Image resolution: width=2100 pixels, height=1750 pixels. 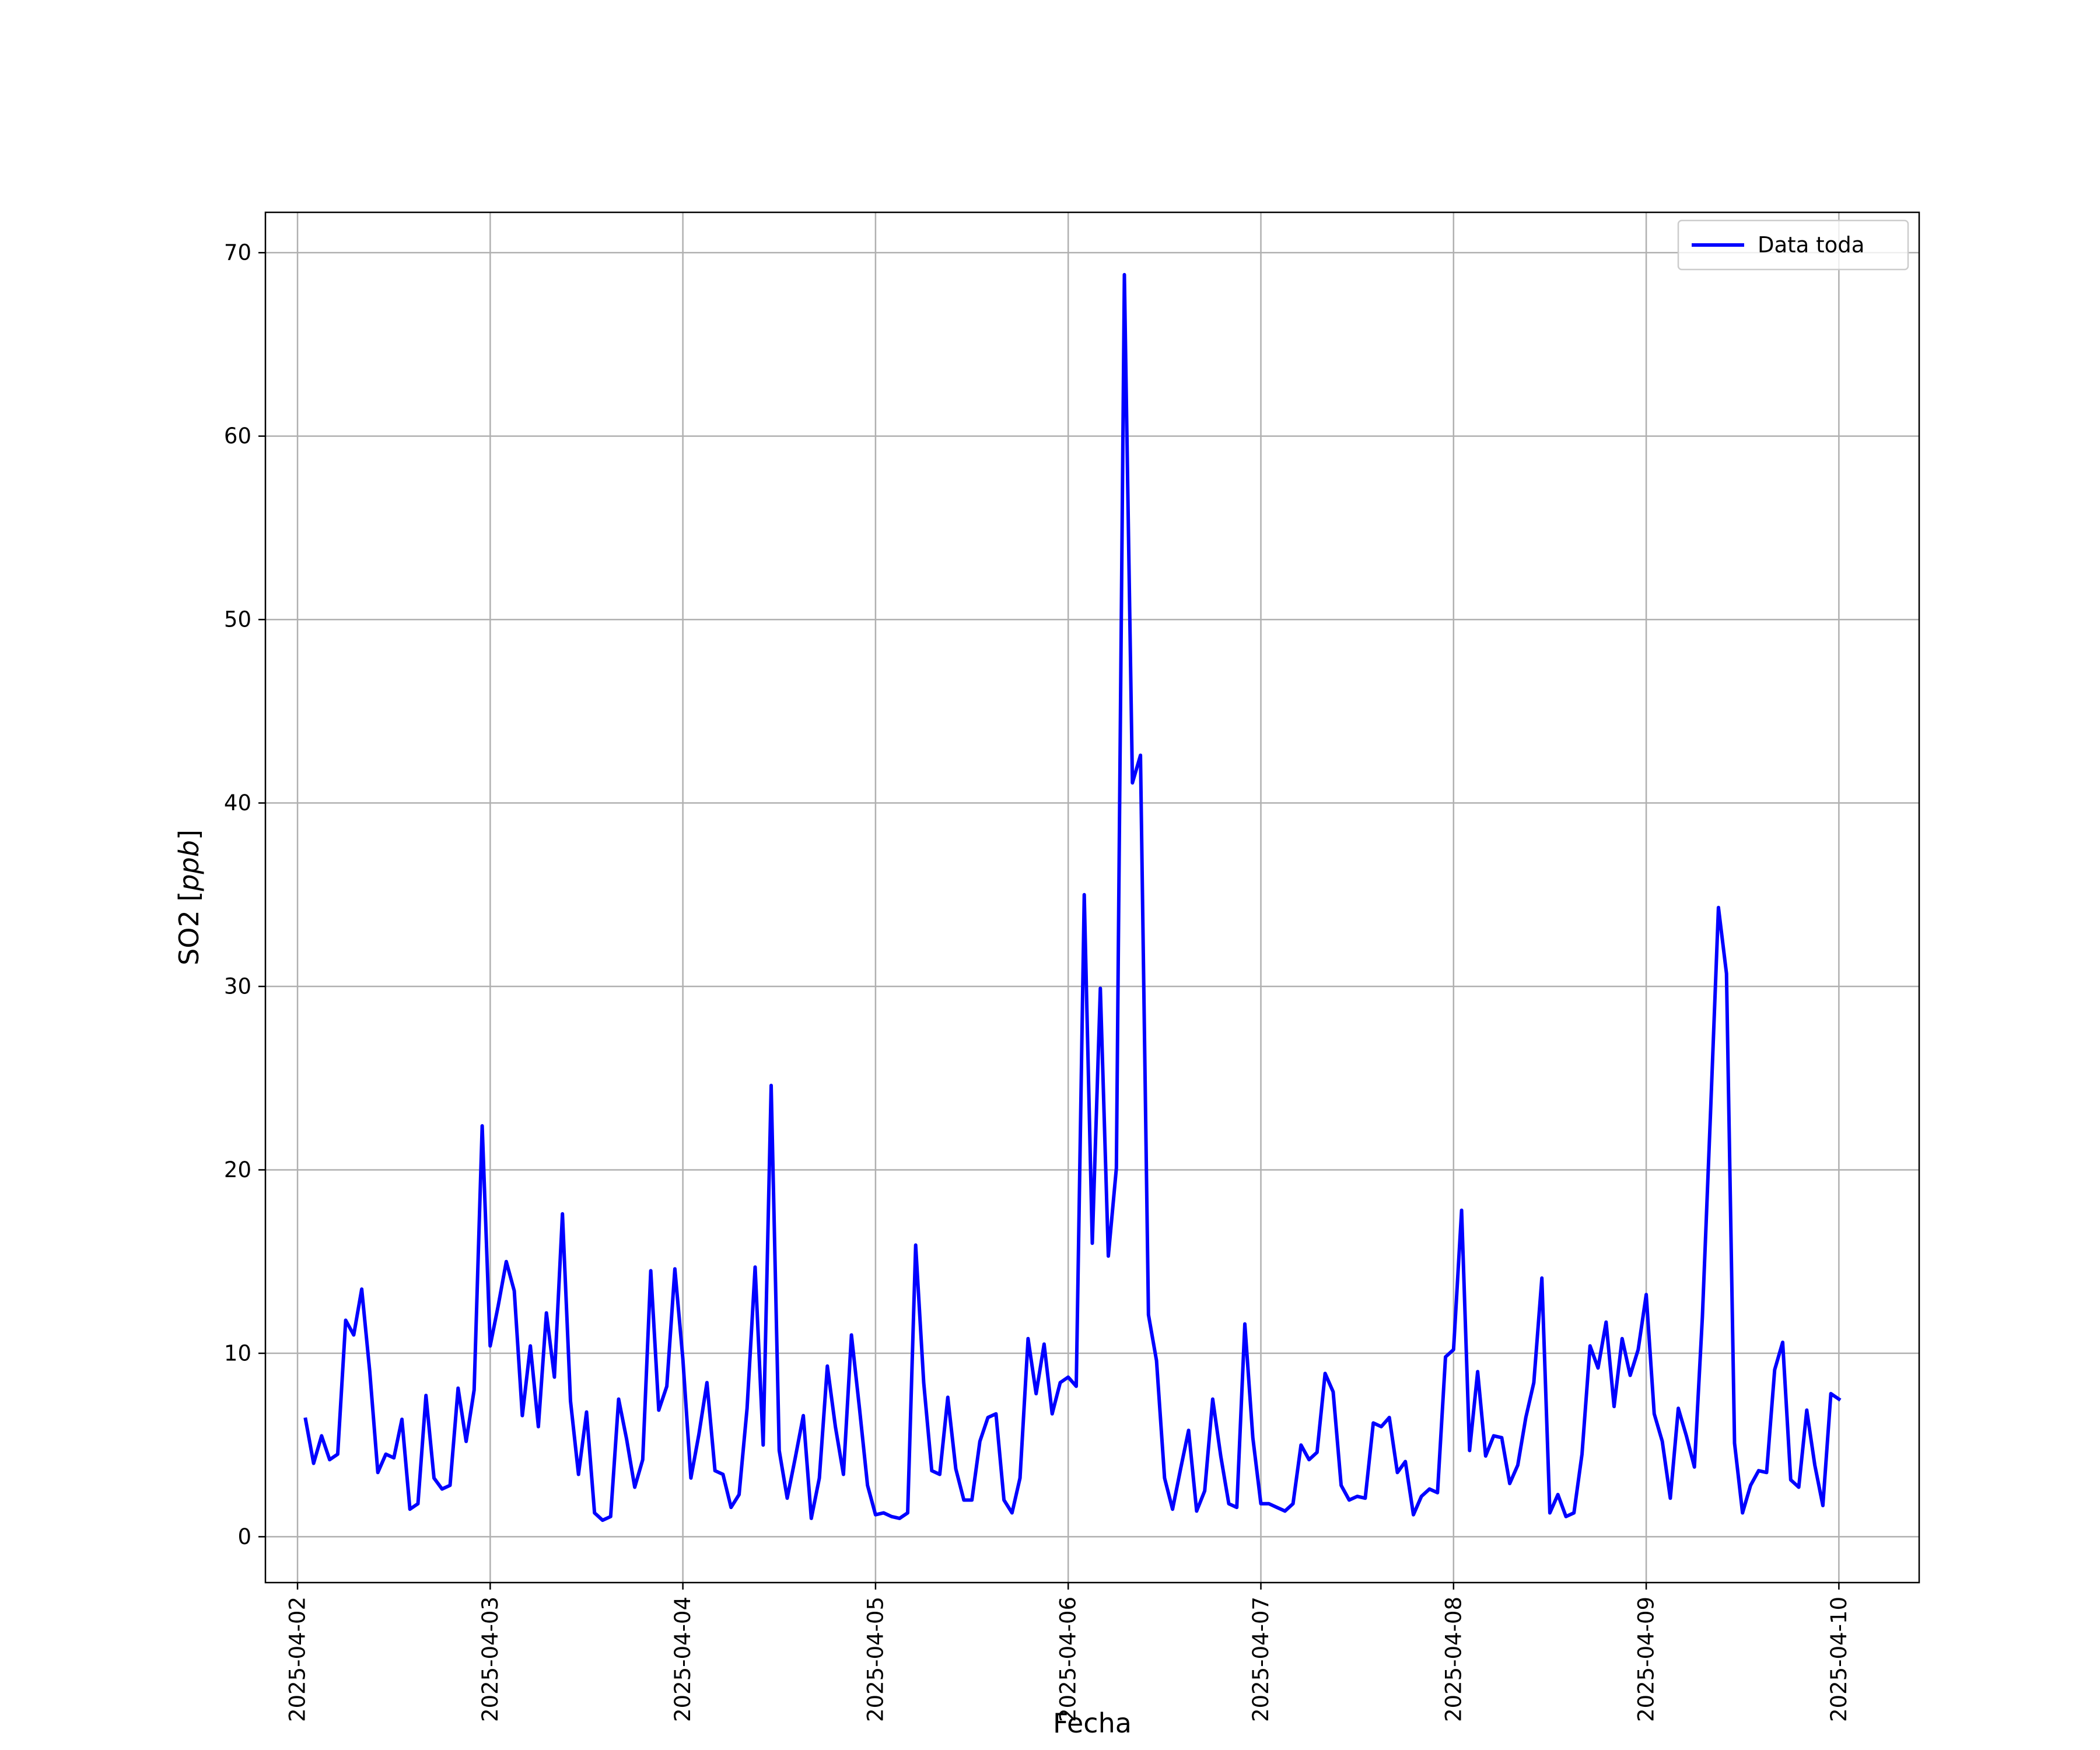 What do you see at coordinates (189, 928) in the screenshot?
I see `y-axis-label-prefix: SO2 [` at bounding box center [189, 928].